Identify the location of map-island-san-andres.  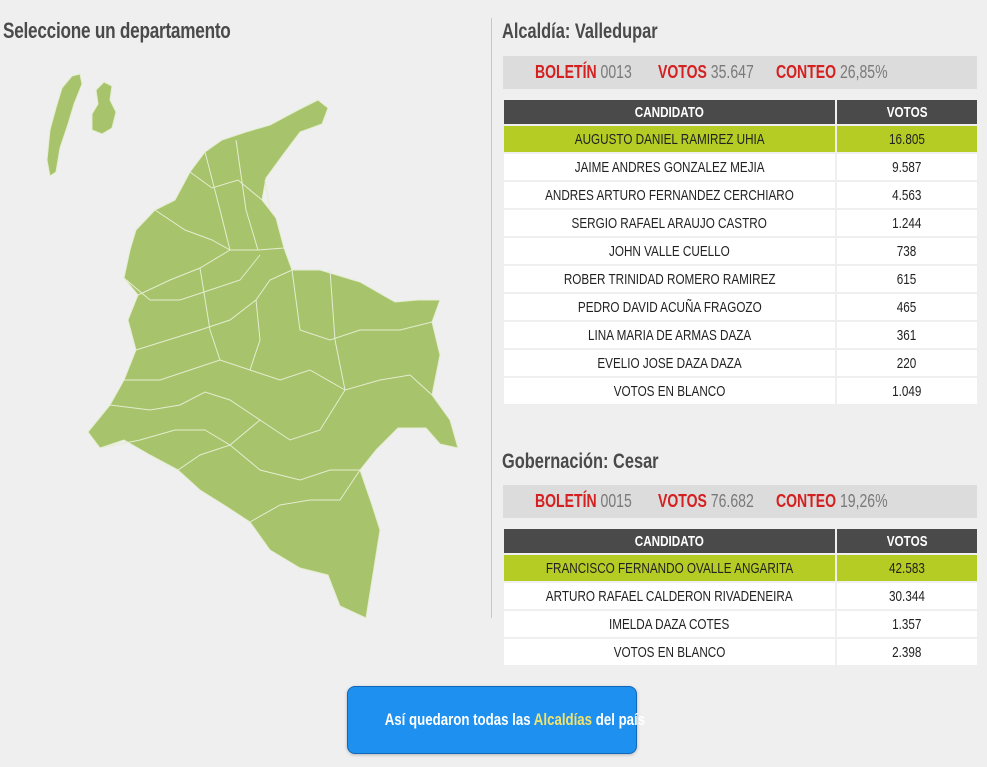
(64, 125).